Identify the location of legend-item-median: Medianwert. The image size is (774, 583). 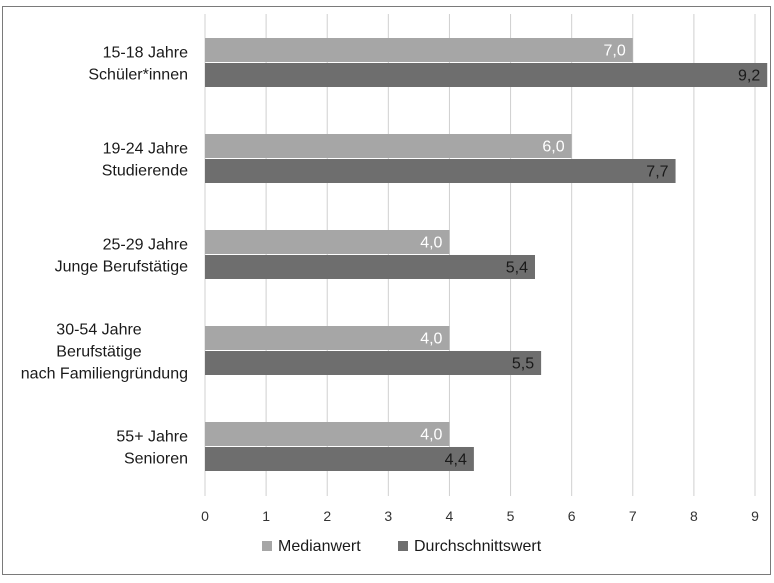
(311, 546).